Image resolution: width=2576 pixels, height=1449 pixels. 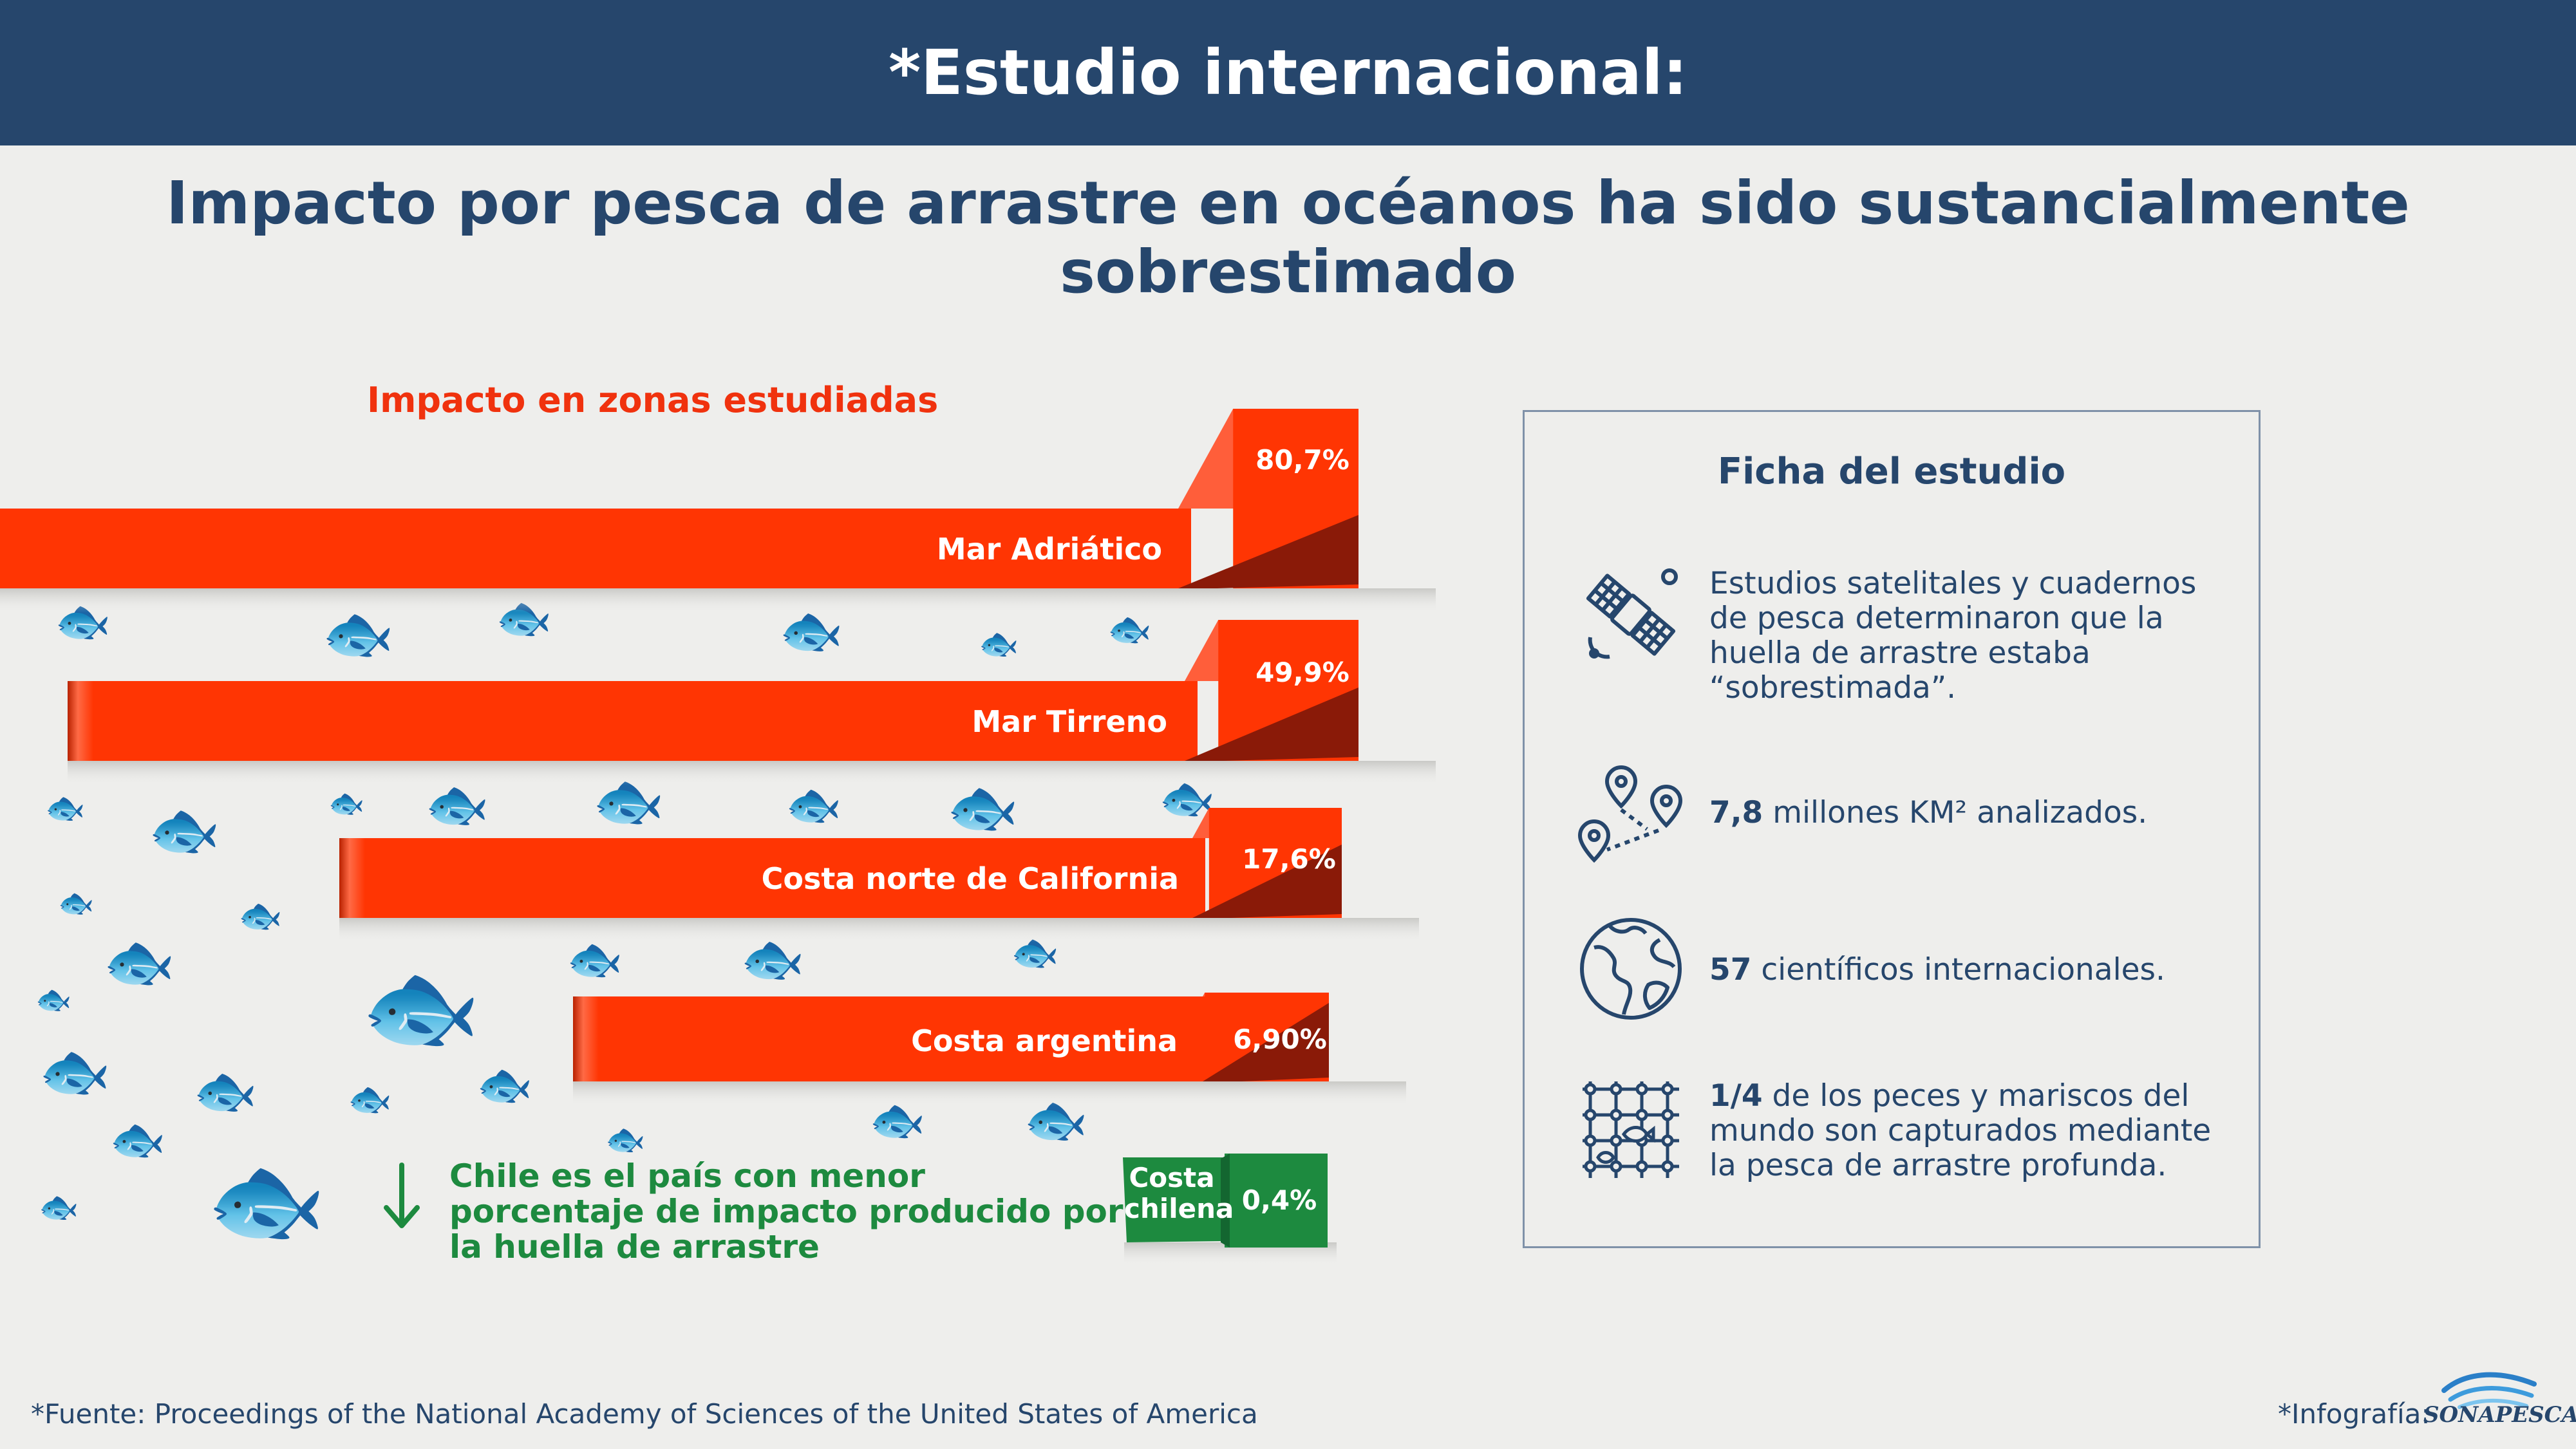 What do you see at coordinates (595, 548) in the screenshot?
I see `bar-mar-adriatico` at bounding box center [595, 548].